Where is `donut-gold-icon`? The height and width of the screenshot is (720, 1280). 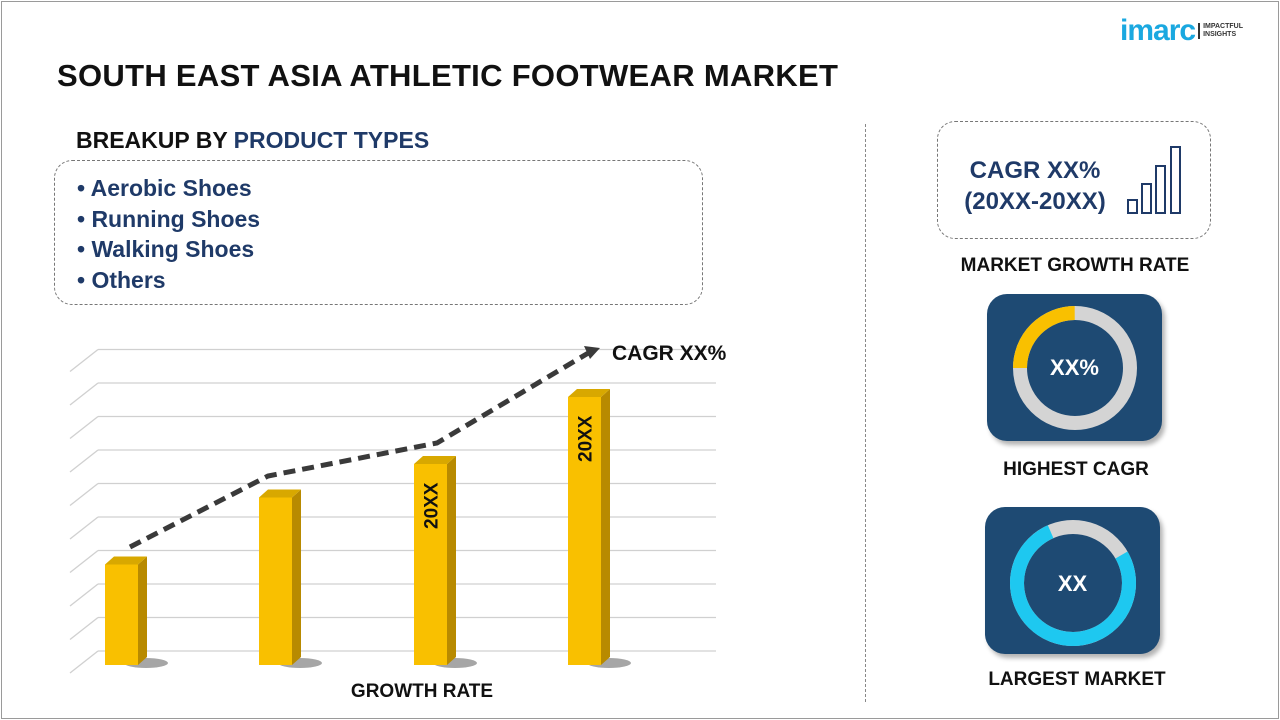
donut-gold-icon is located at coordinates (1075, 368).